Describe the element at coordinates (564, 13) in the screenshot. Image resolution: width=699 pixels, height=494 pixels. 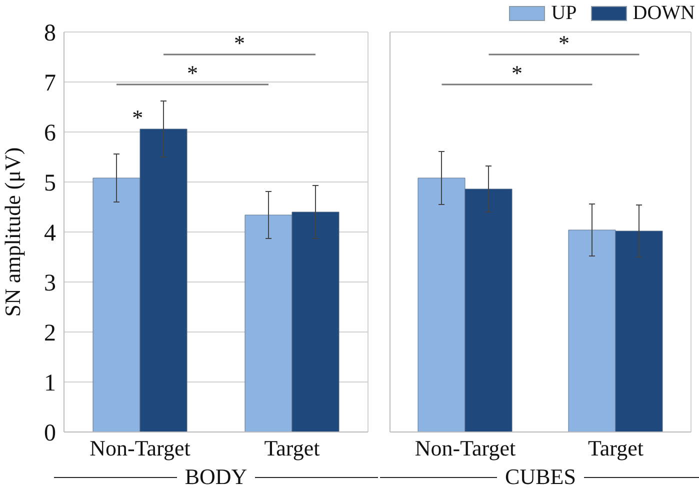
I see `legend-label: UP` at that location.